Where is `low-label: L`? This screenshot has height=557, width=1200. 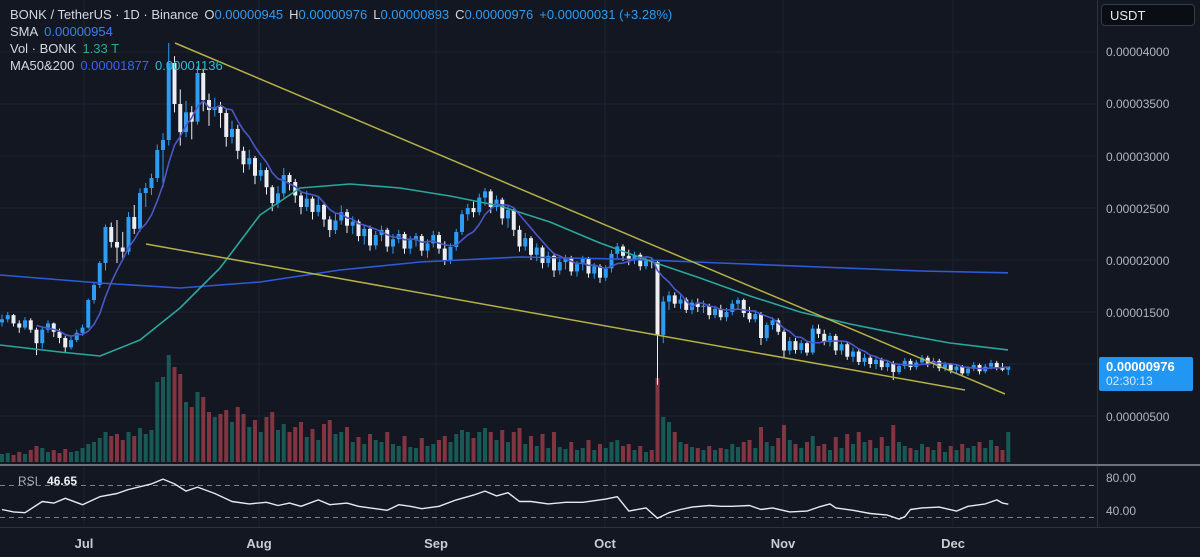 low-label: L is located at coordinates (377, 14).